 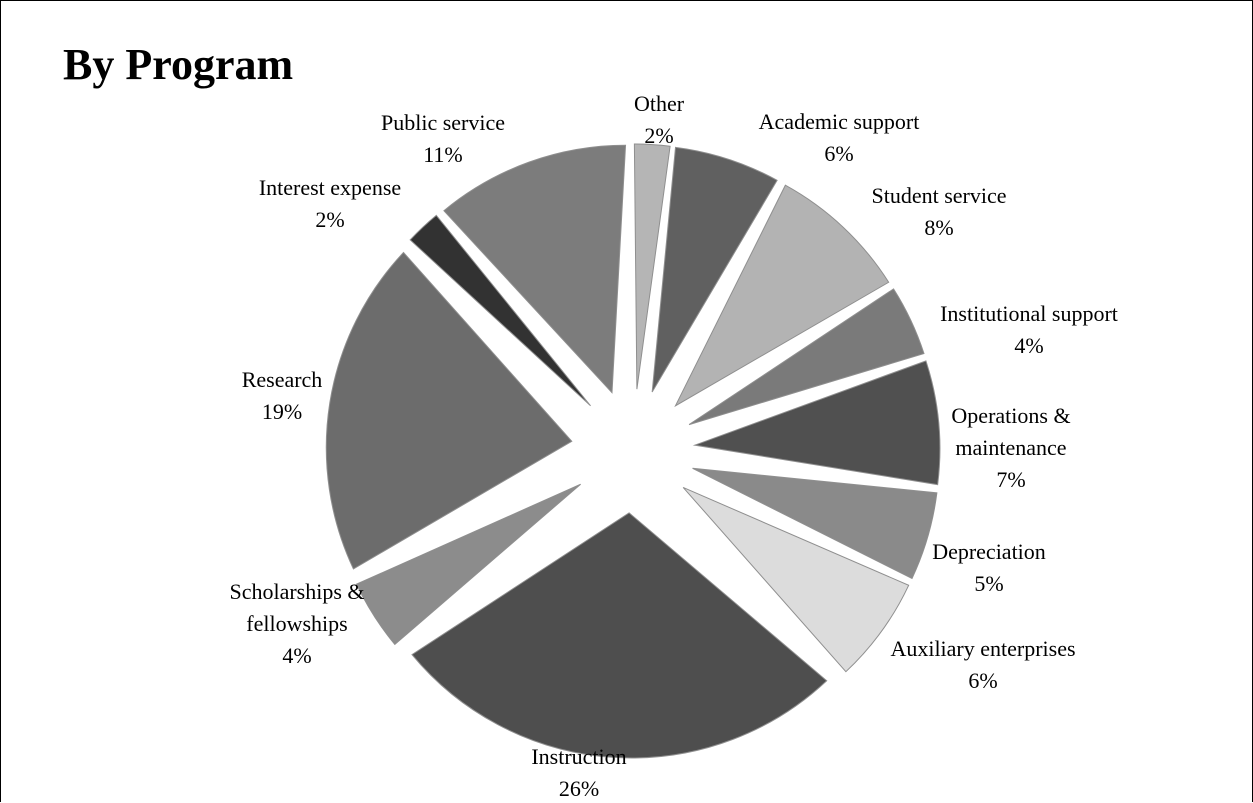 What do you see at coordinates (330, 203) in the screenshot?
I see `slice-label: Interest expense 2%` at bounding box center [330, 203].